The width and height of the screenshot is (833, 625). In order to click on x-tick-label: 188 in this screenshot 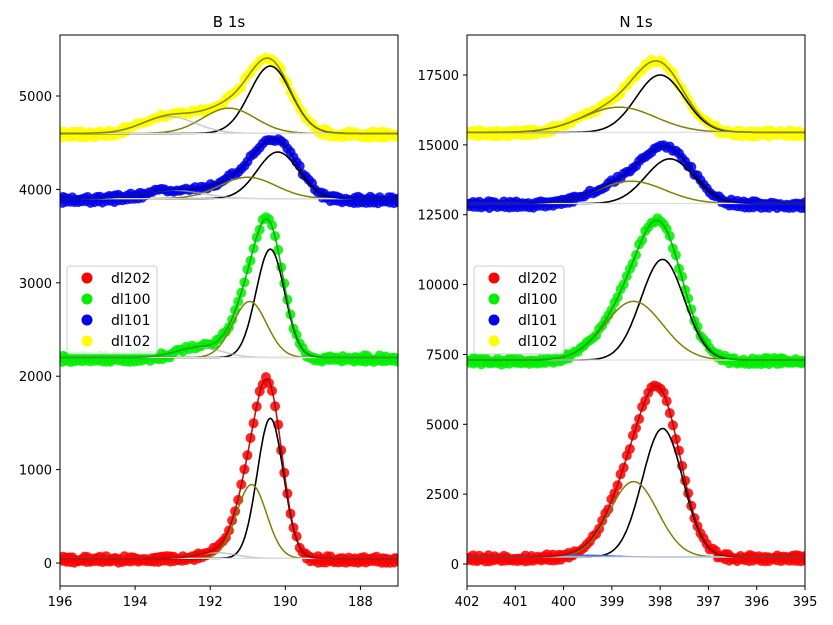, I will do `click(360, 602)`.